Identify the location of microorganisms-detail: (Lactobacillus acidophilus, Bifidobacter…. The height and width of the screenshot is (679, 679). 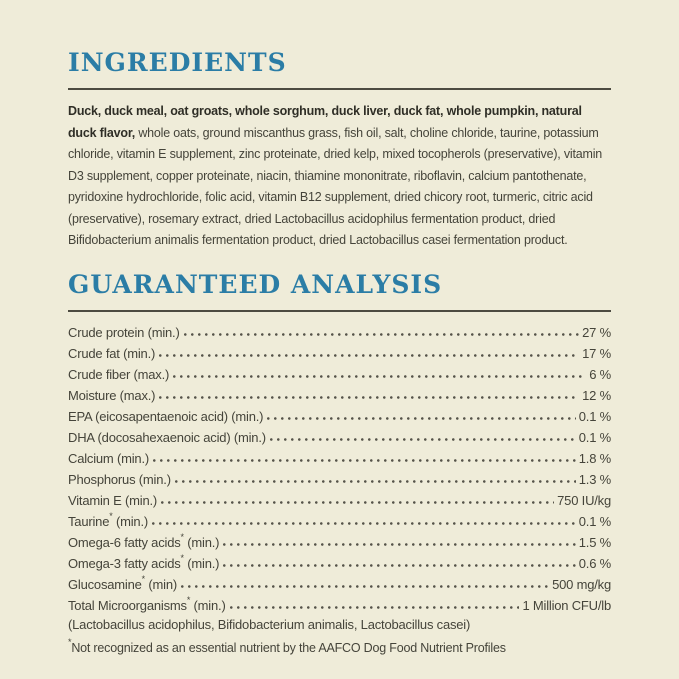
(269, 624).